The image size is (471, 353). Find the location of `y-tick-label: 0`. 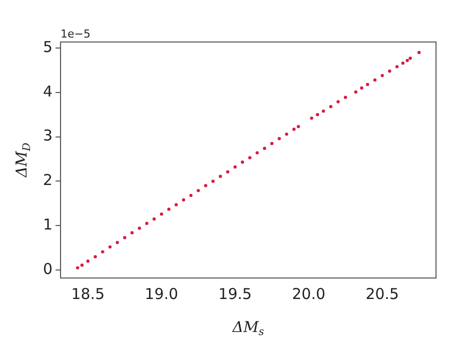

y-tick-label: 0 is located at coordinates (47, 269).